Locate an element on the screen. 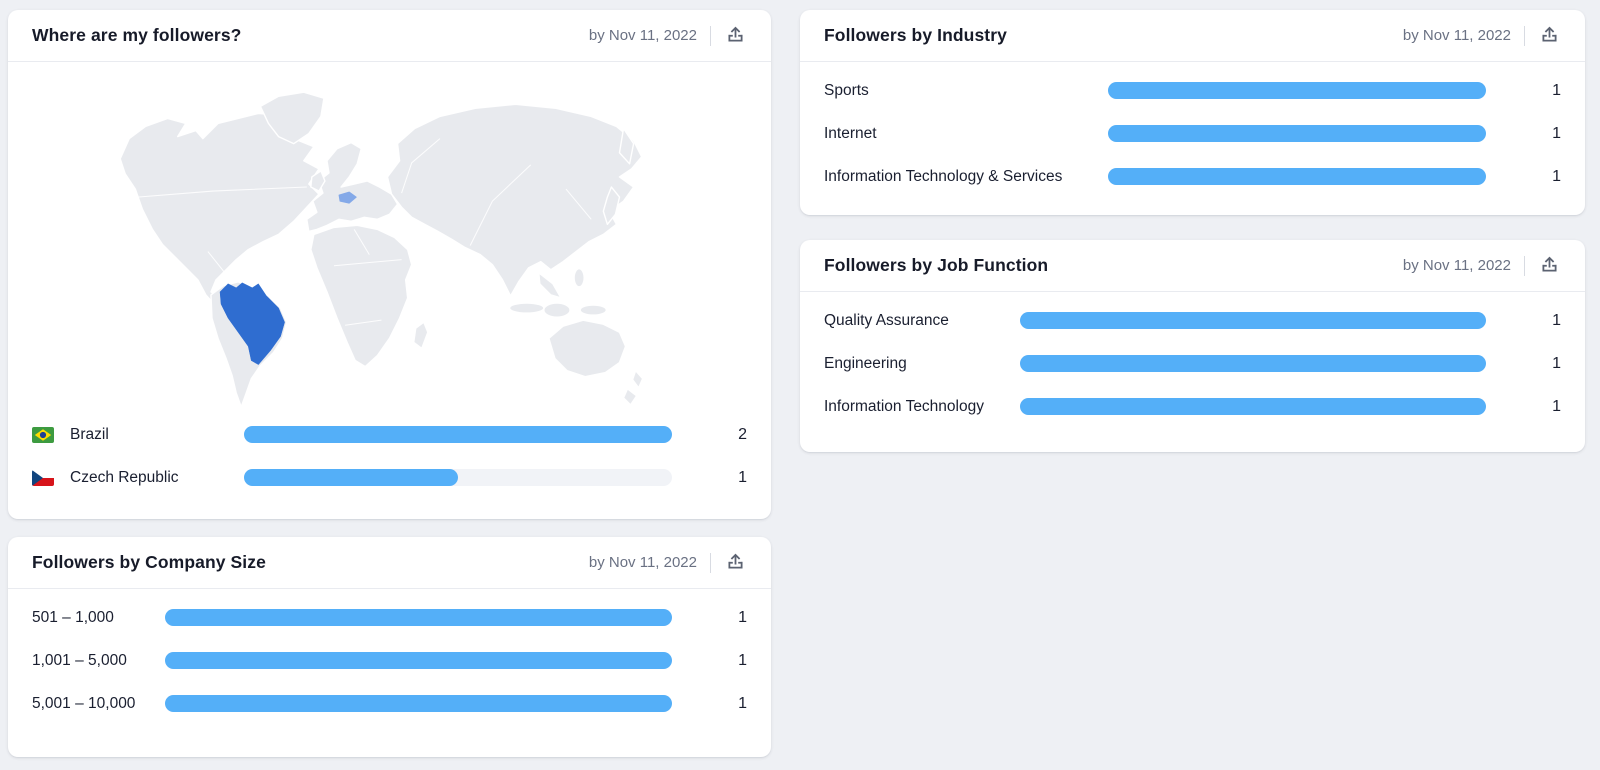  map-borneo is located at coordinates (557, 310).